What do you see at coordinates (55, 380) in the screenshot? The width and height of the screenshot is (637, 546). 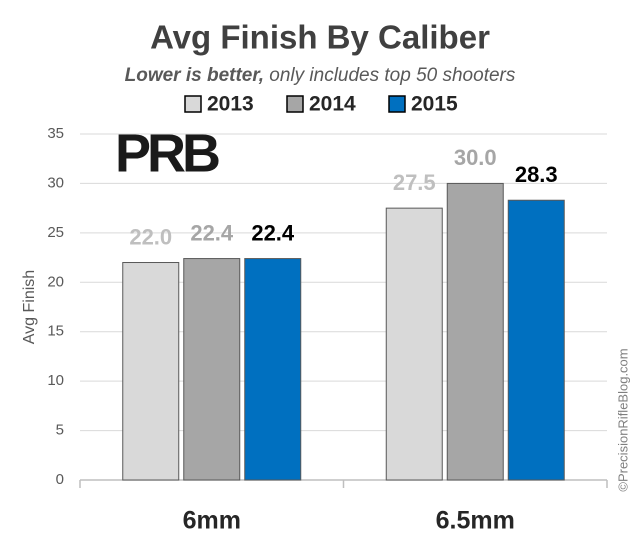 I see `y-tick-label: 10` at bounding box center [55, 380].